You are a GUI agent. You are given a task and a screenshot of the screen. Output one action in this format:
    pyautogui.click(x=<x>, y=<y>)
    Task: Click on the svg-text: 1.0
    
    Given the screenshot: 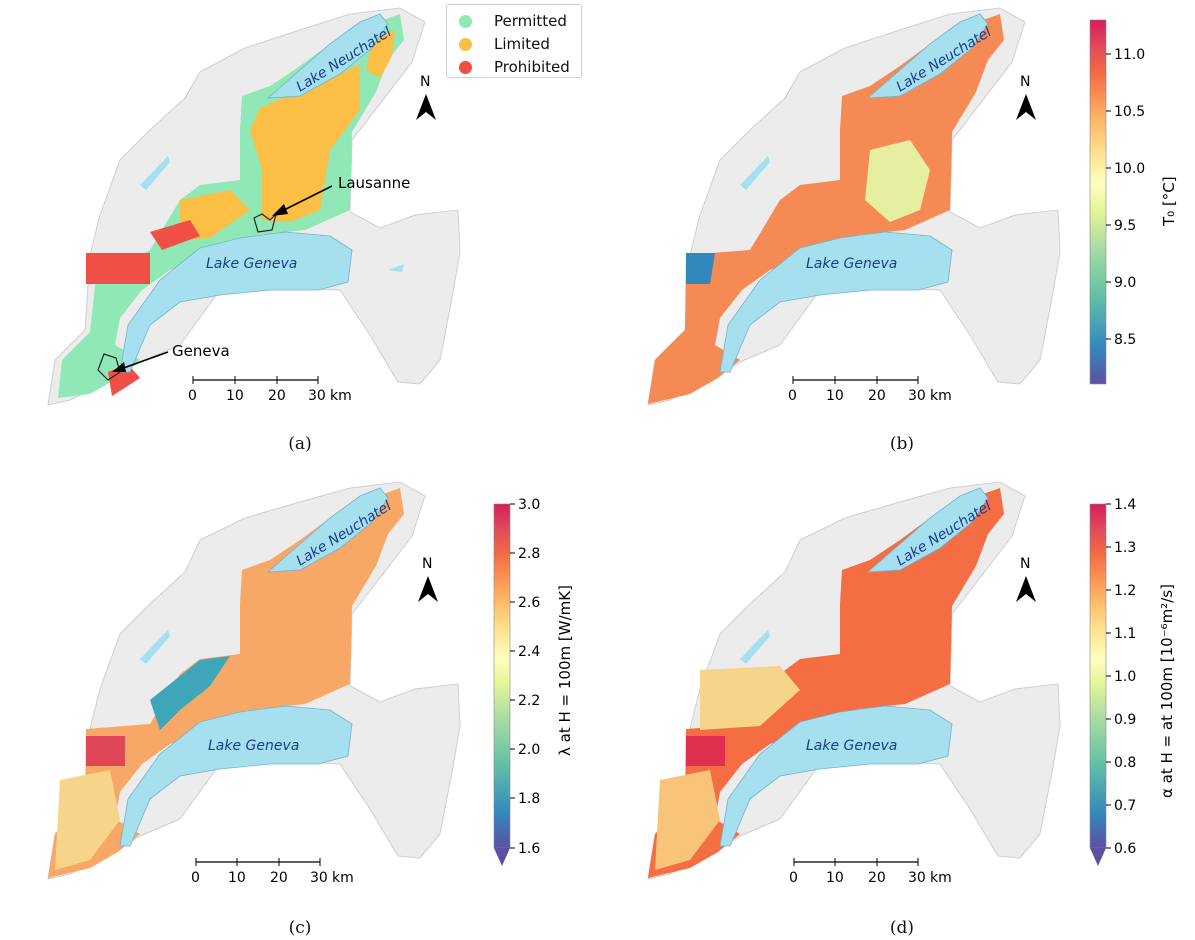 What is the action you would take?
    pyautogui.click(x=1125, y=677)
    